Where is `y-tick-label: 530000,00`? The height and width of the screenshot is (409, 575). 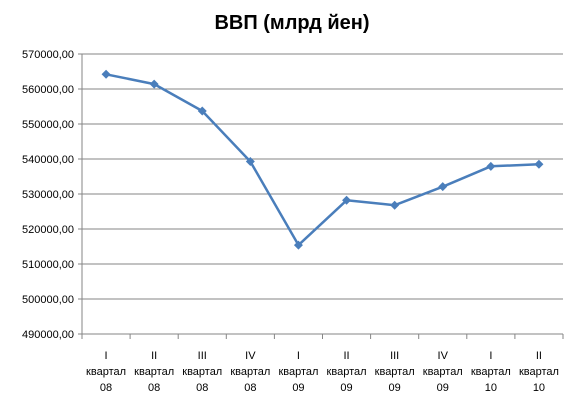 y-tick-label: 530000,00 is located at coordinates (48, 195).